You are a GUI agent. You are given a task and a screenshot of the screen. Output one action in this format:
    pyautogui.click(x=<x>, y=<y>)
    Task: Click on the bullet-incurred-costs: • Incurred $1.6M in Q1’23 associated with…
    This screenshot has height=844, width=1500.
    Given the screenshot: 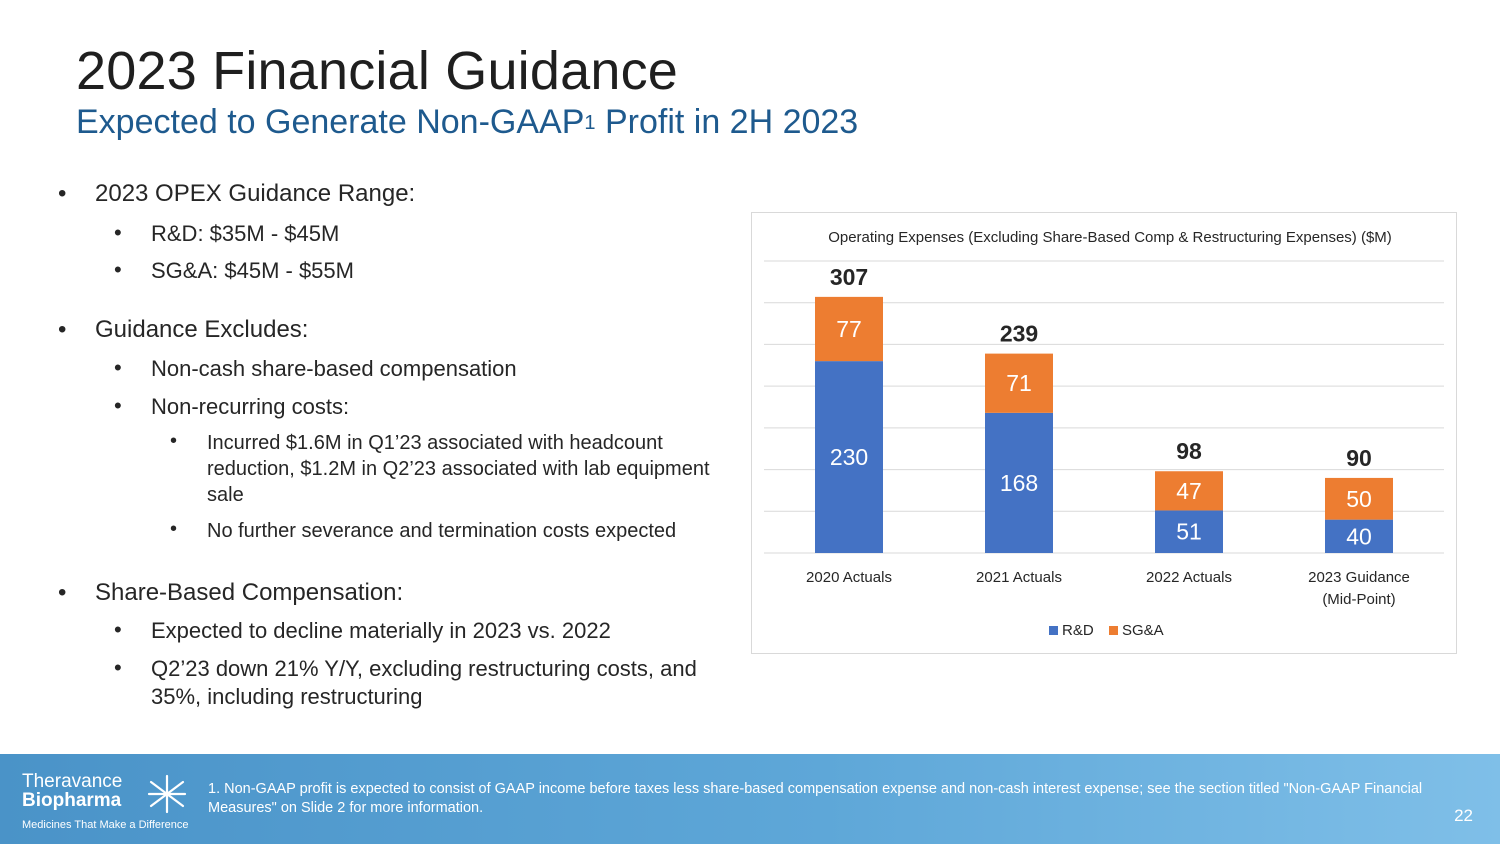 What is the action you would take?
    pyautogui.click(x=450, y=469)
    